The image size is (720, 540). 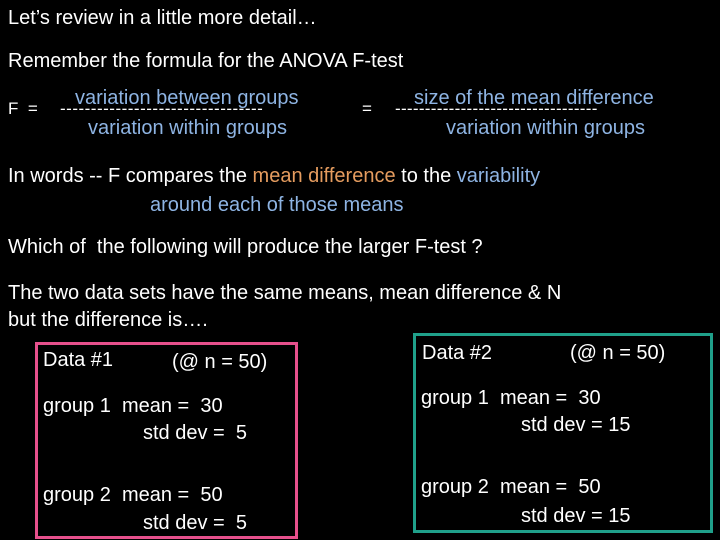 What do you see at coordinates (324, 176) in the screenshot?
I see `words-term: mean difference` at bounding box center [324, 176].